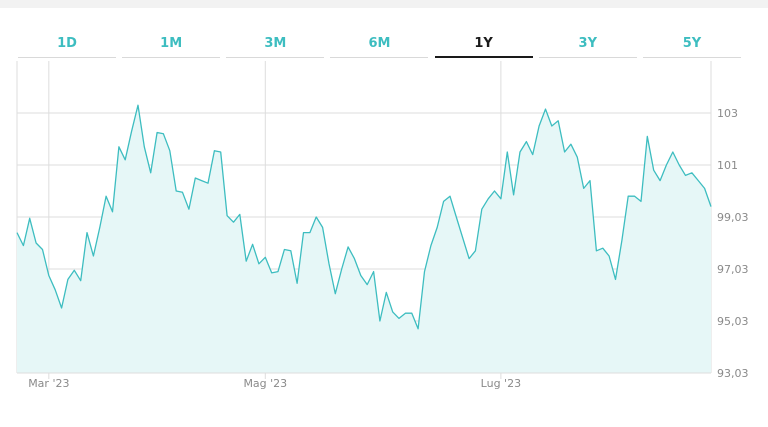 The image size is (768, 427). What do you see at coordinates (171, 43) in the screenshot?
I see `tab-1m: 1M` at bounding box center [171, 43].